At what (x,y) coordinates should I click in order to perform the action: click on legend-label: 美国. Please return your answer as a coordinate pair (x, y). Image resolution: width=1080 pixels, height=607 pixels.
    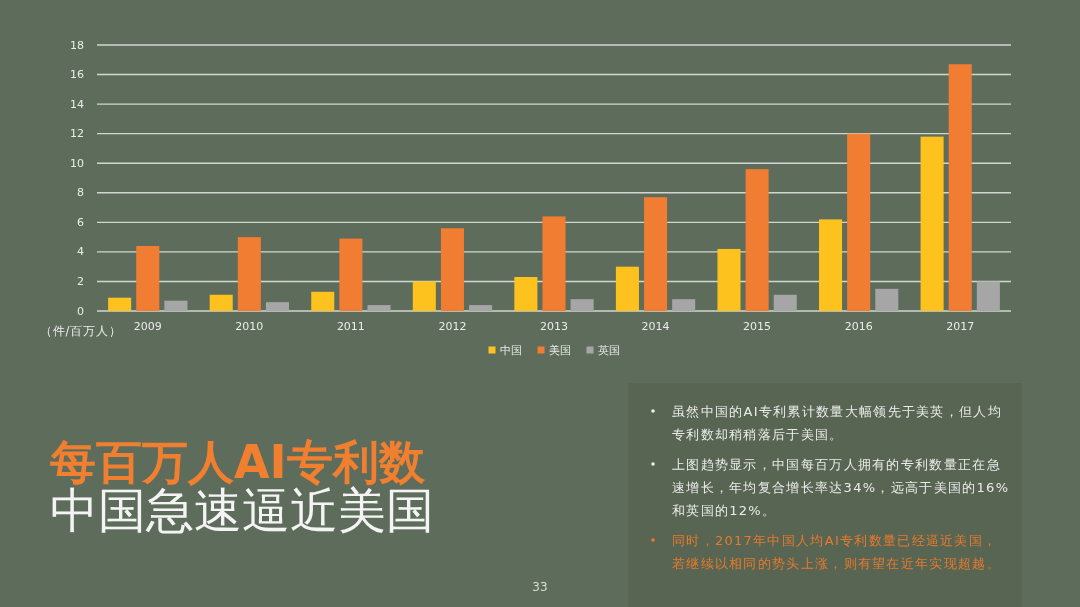
    Looking at the image, I should click on (559, 350).